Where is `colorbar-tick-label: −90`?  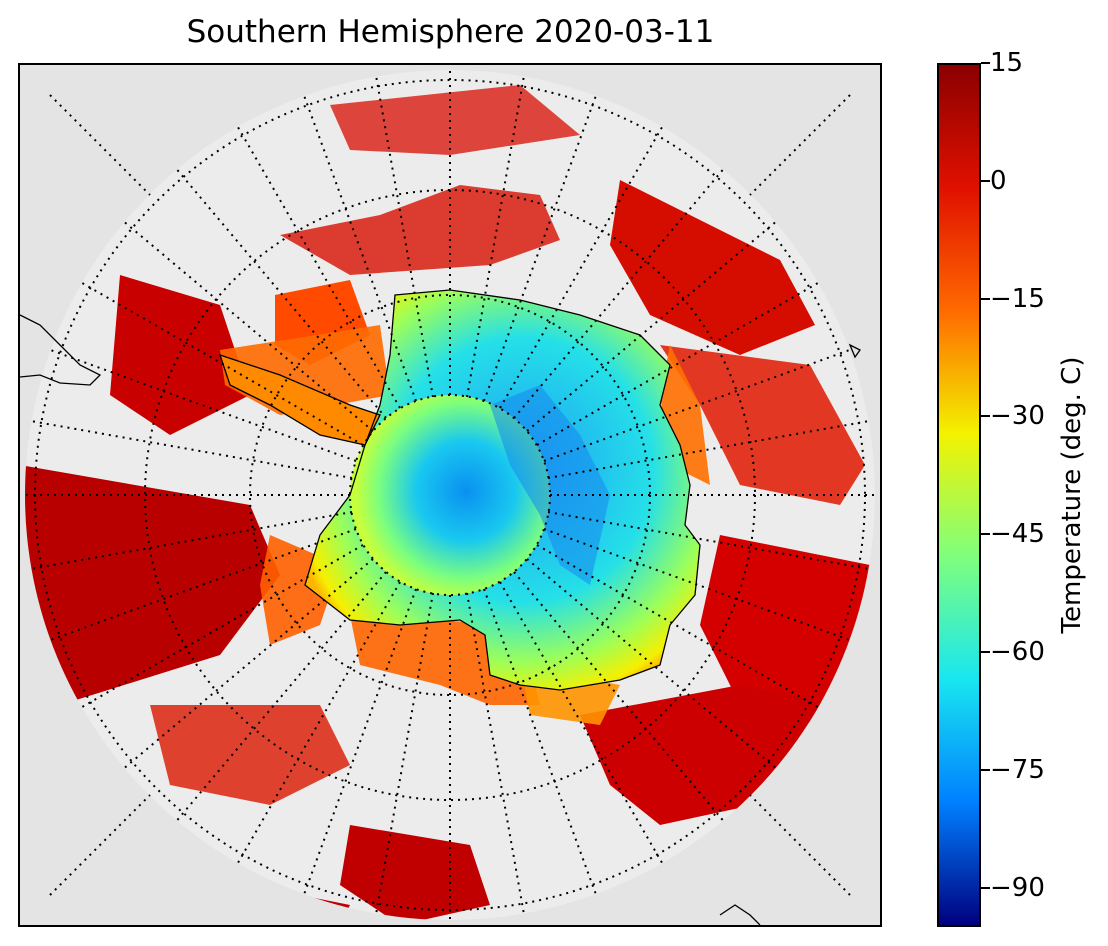 colorbar-tick-label: −90 is located at coordinates (1017, 887).